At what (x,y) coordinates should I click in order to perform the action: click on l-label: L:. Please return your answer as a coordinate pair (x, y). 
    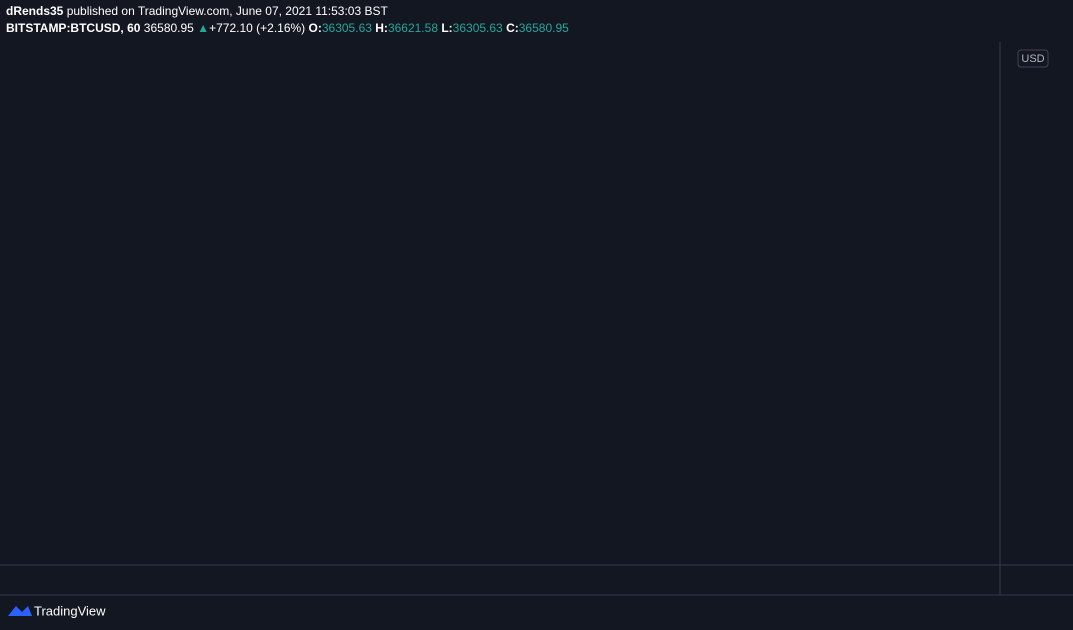
    Looking at the image, I should click on (446, 28).